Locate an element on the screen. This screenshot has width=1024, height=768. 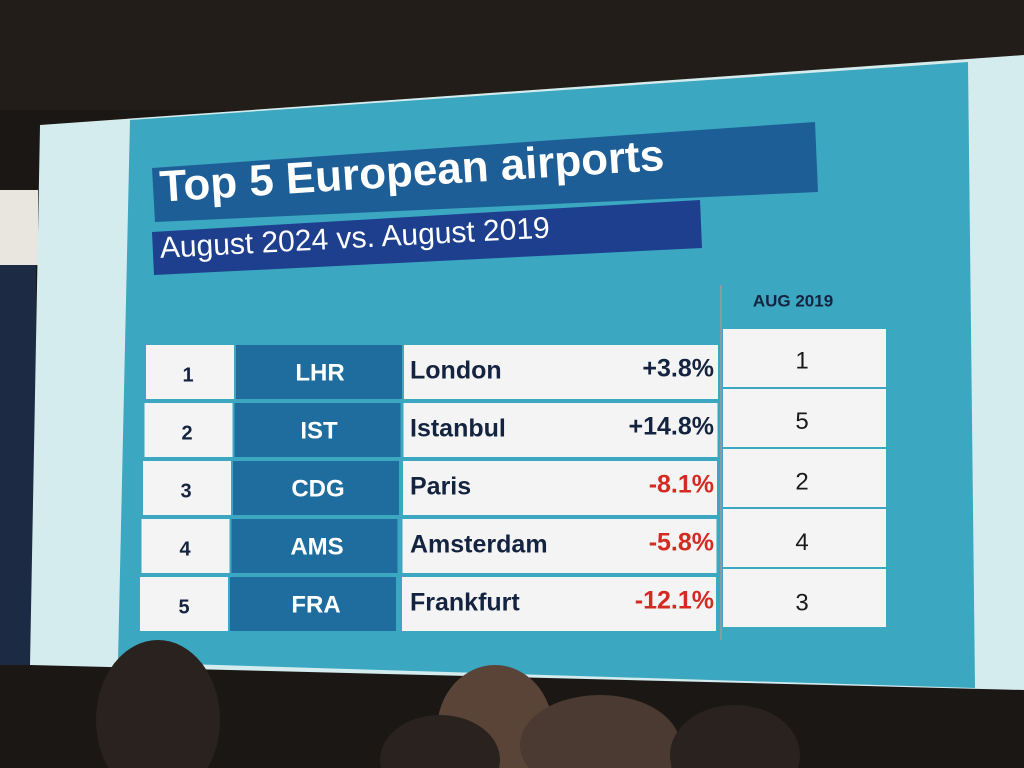
airport-code: AMS is located at coordinates (316, 546).